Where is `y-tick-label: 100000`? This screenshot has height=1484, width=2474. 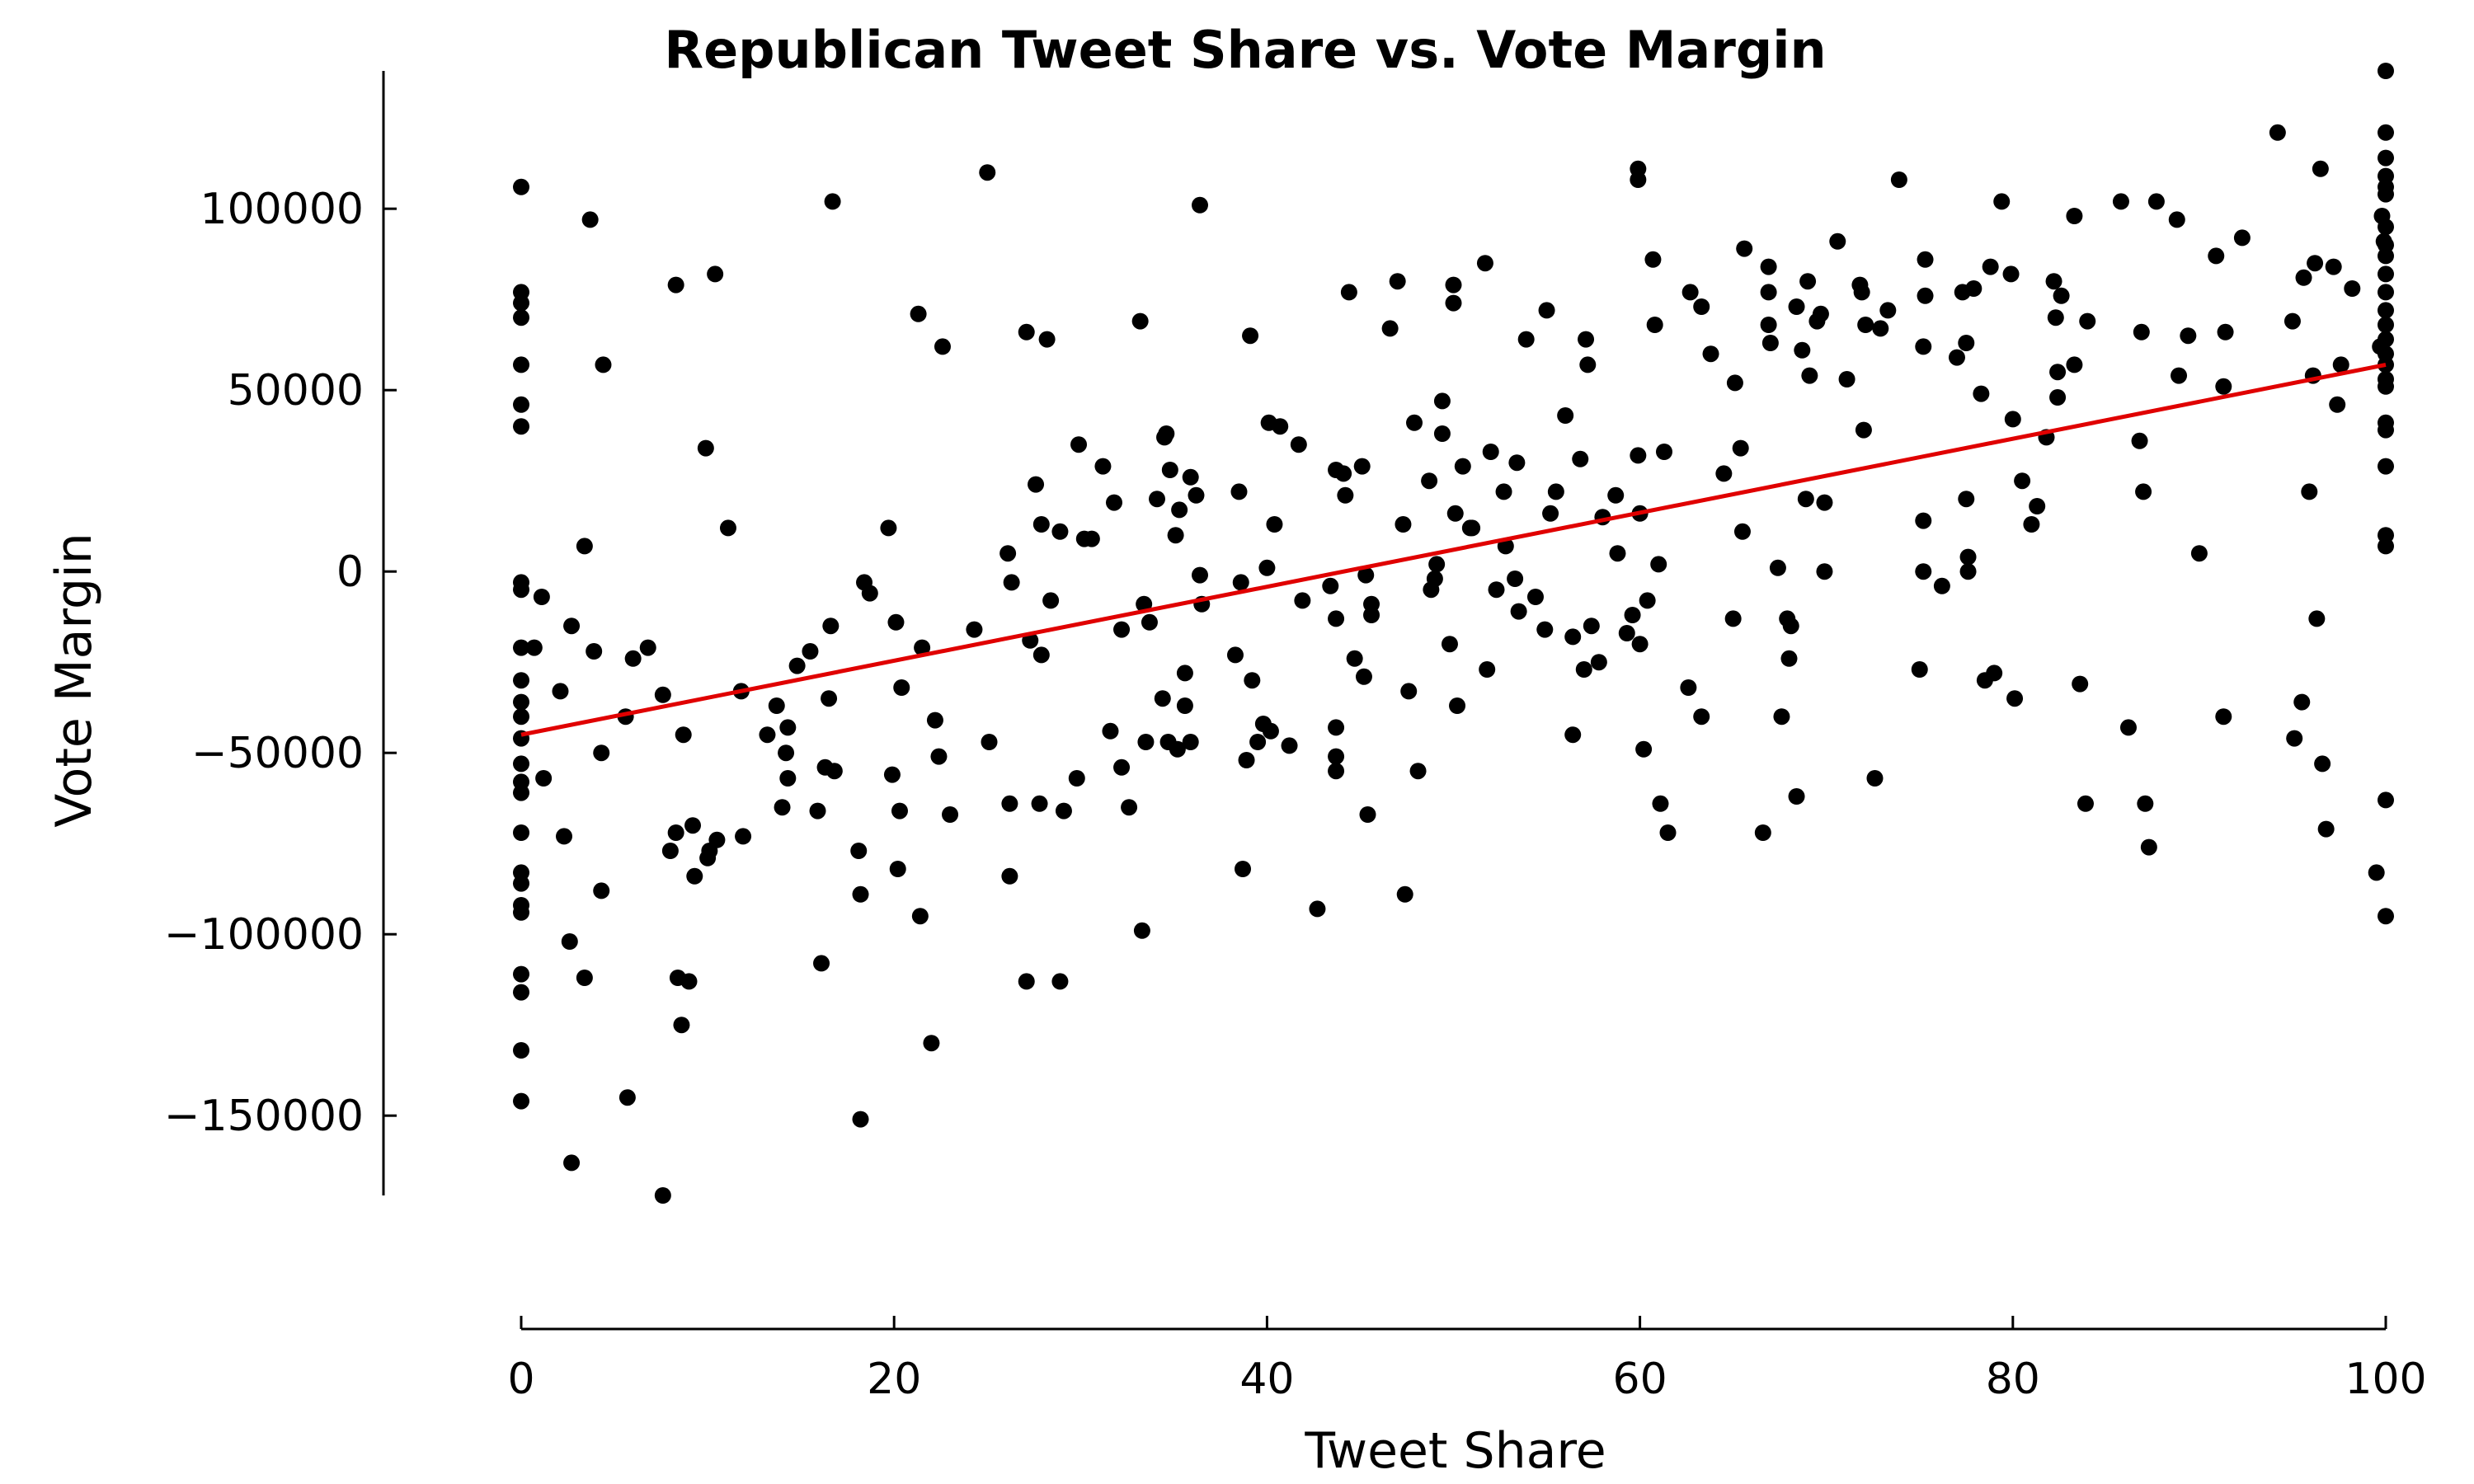 y-tick-label: 100000 is located at coordinates (282, 209).